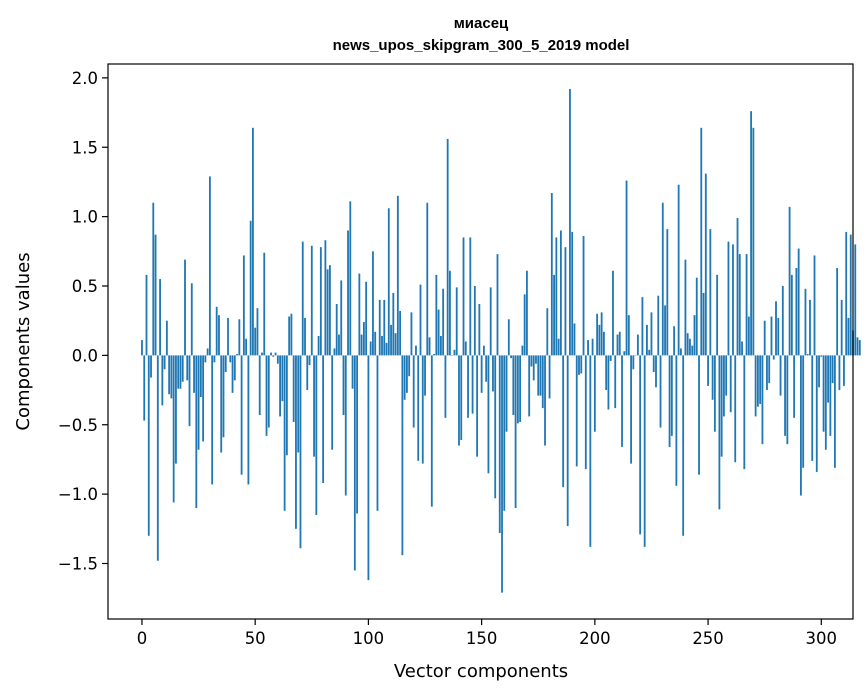 The width and height of the screenshot is (867, 696). I want to click on y-tick-label: 1.5, so click(85, 147).